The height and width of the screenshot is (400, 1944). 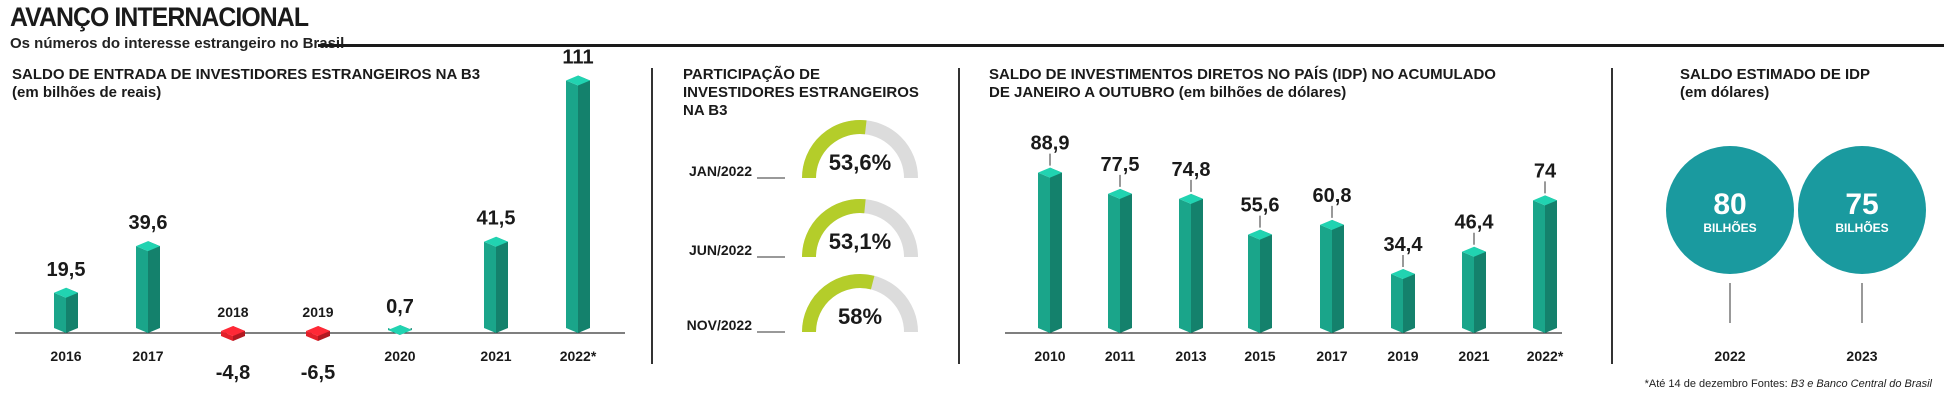 I want to click on chart3-value-label: 34,4, so click(x=1404, y=245).